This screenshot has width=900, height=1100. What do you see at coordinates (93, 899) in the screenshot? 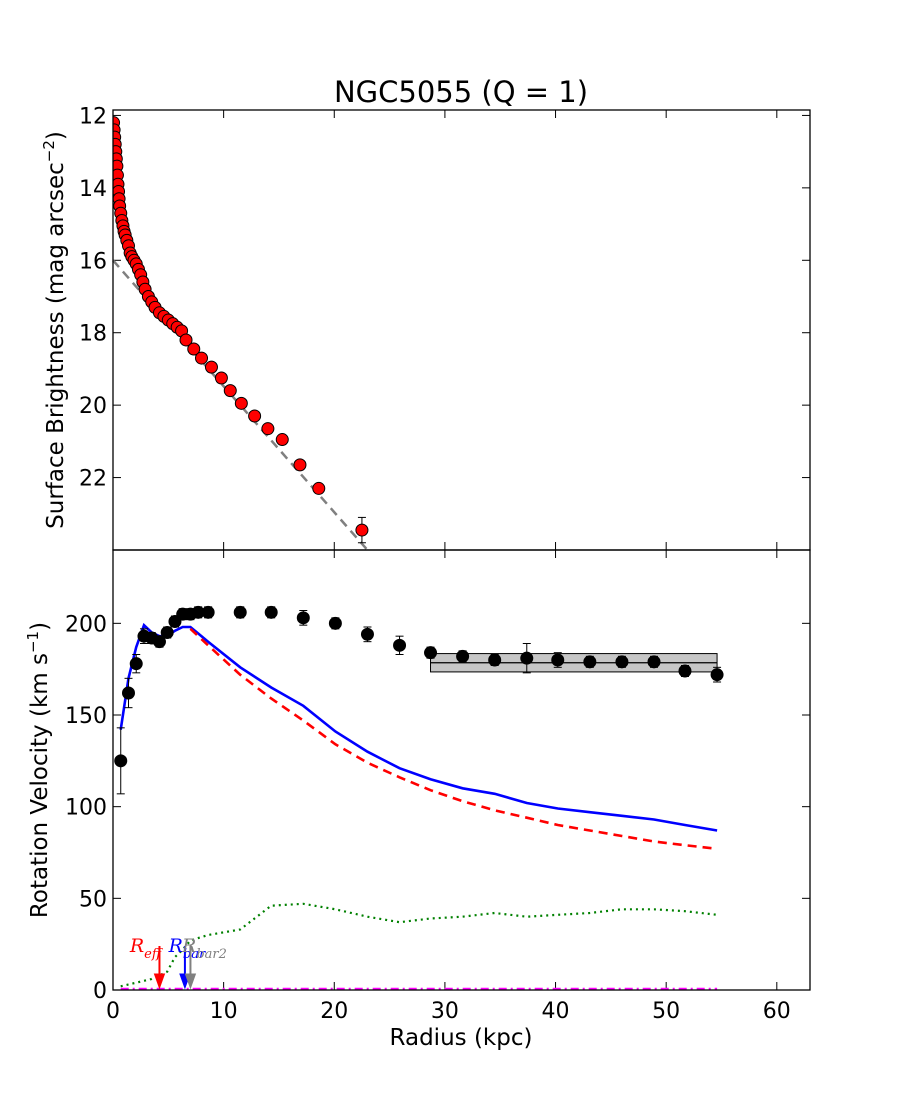
I see `bottom-y-tick-label: 50` at bounding box center [93, 899].